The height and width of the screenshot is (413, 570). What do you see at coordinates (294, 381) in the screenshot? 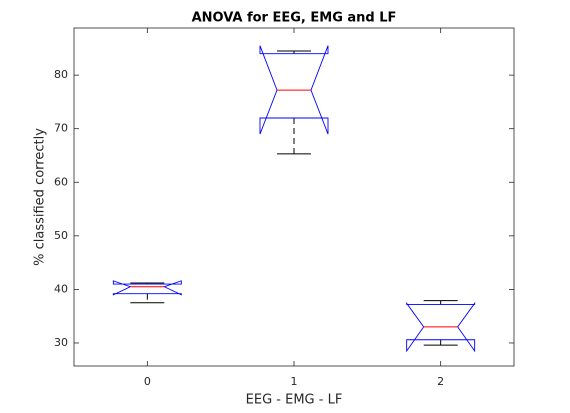
I see `x-tick-label: 1` at bounding box center [294, 381].